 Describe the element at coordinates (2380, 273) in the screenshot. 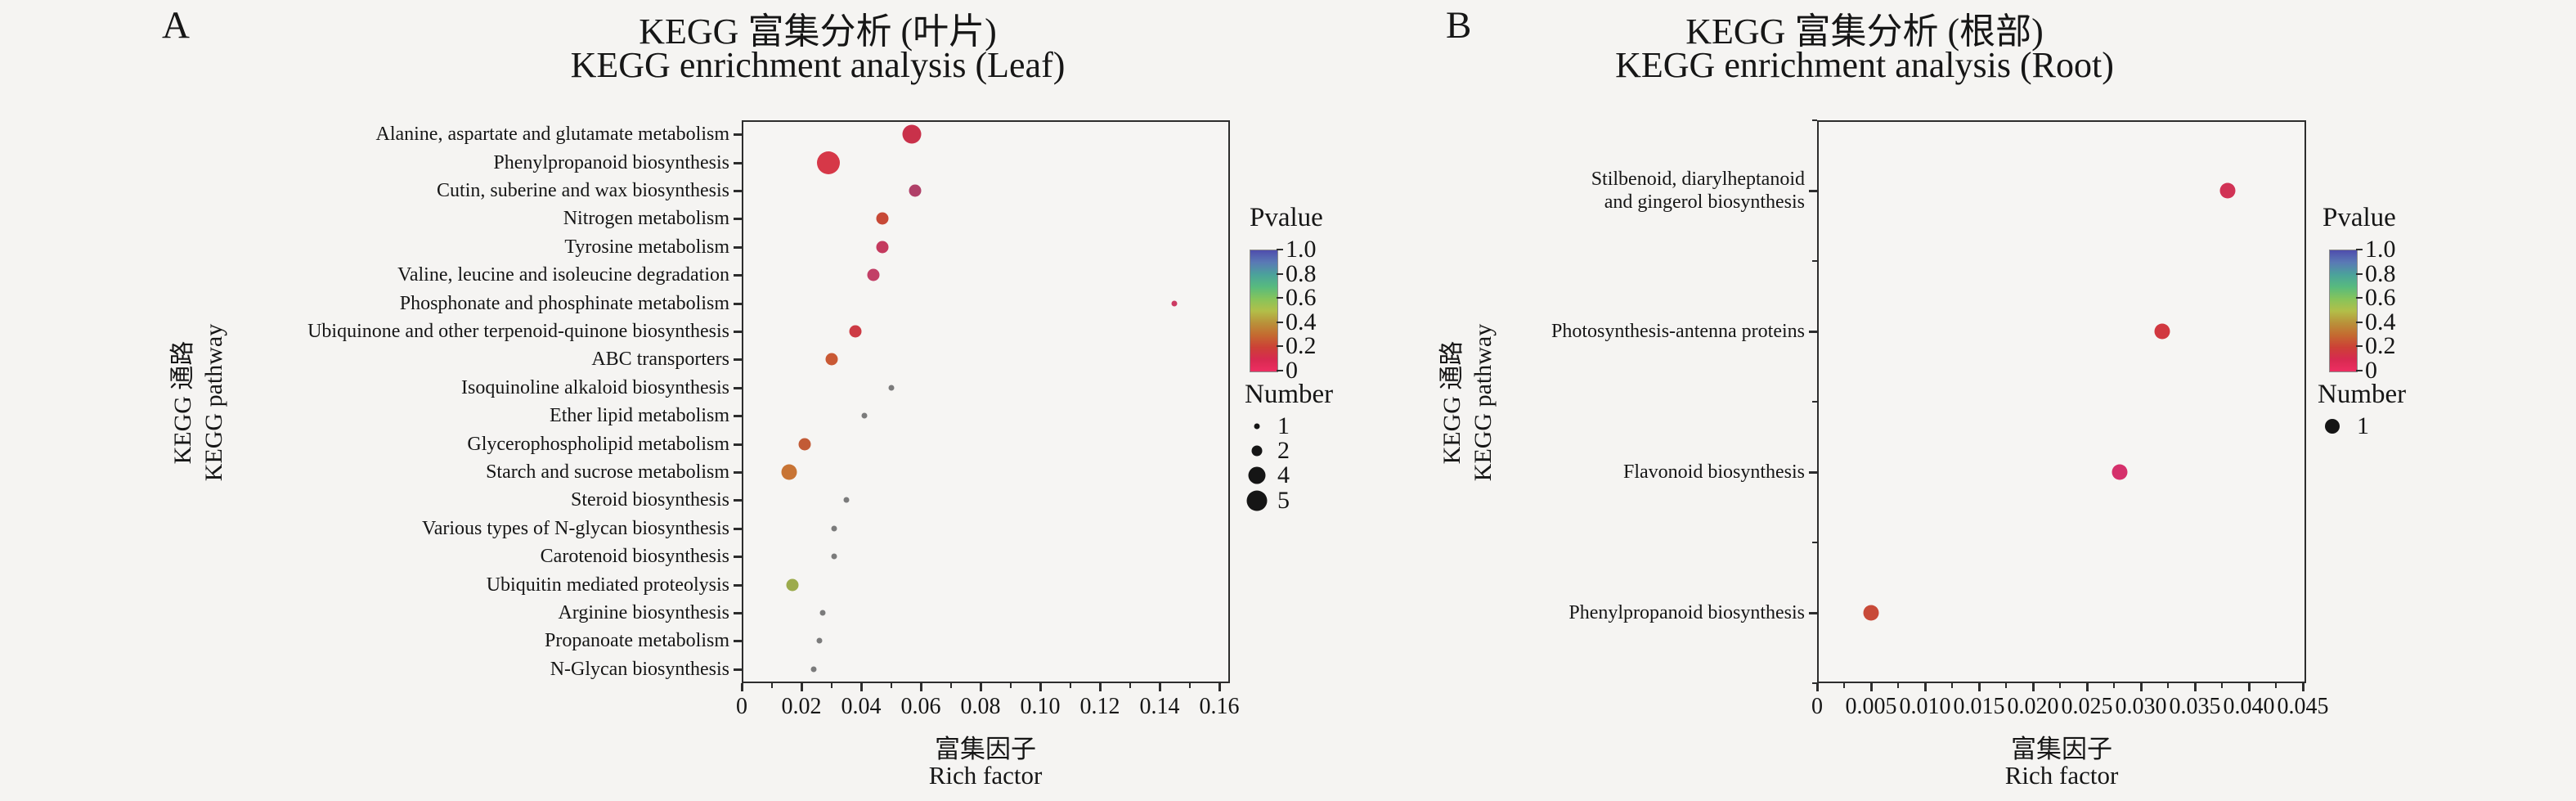

I see `panel-b-pvalue-scale-label: 0.8` at that location.